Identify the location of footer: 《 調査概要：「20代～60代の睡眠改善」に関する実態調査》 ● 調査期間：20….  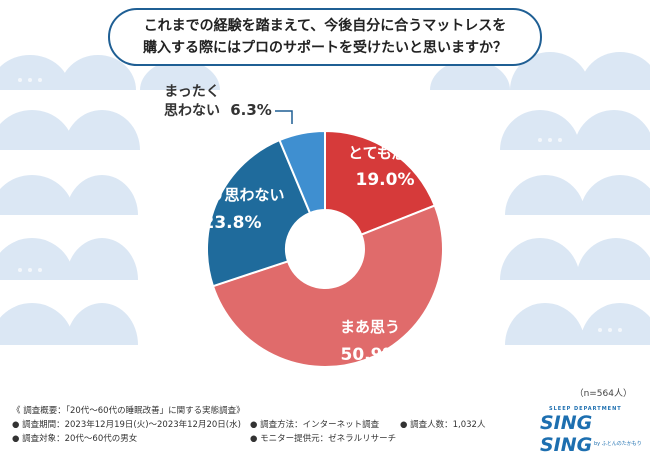
(325, 425).